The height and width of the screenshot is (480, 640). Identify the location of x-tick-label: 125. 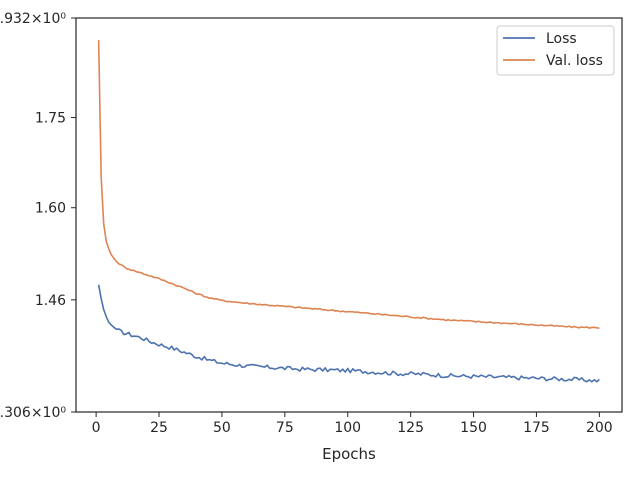
(410, 428).